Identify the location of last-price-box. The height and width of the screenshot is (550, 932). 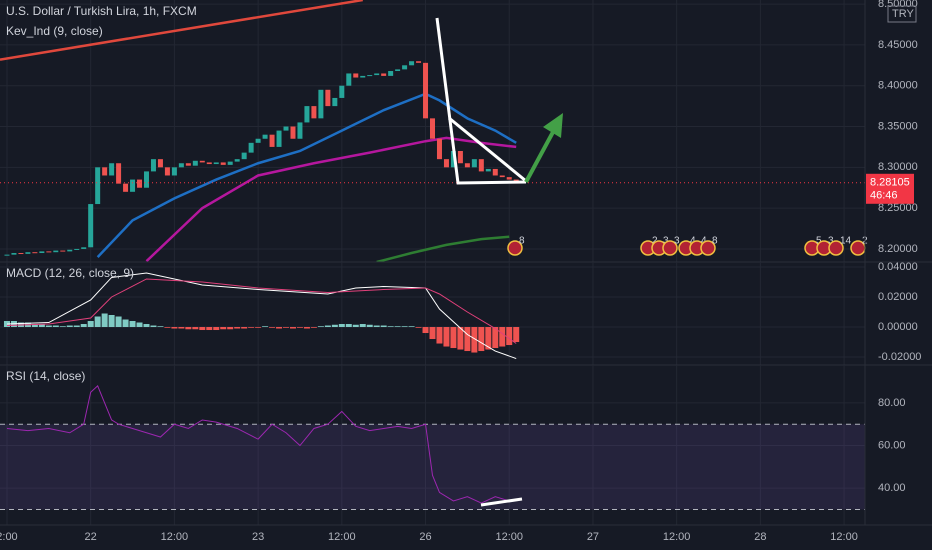
(890, 188).